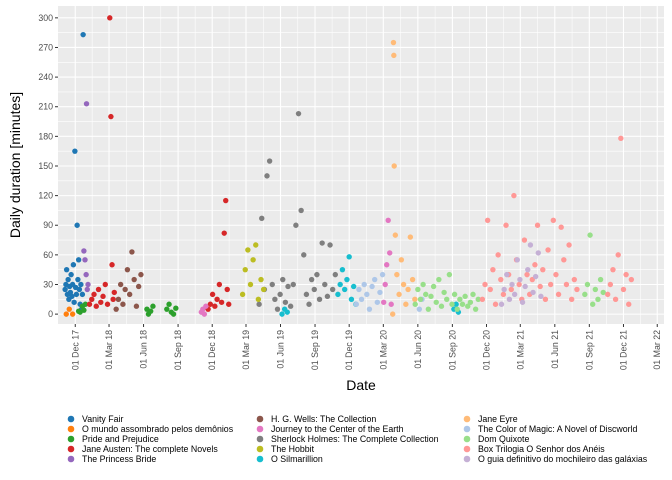 Image resolution: width=672 pixels, height=480 pixels. I want to click on y-tick-label: 210, so click(45, 107).